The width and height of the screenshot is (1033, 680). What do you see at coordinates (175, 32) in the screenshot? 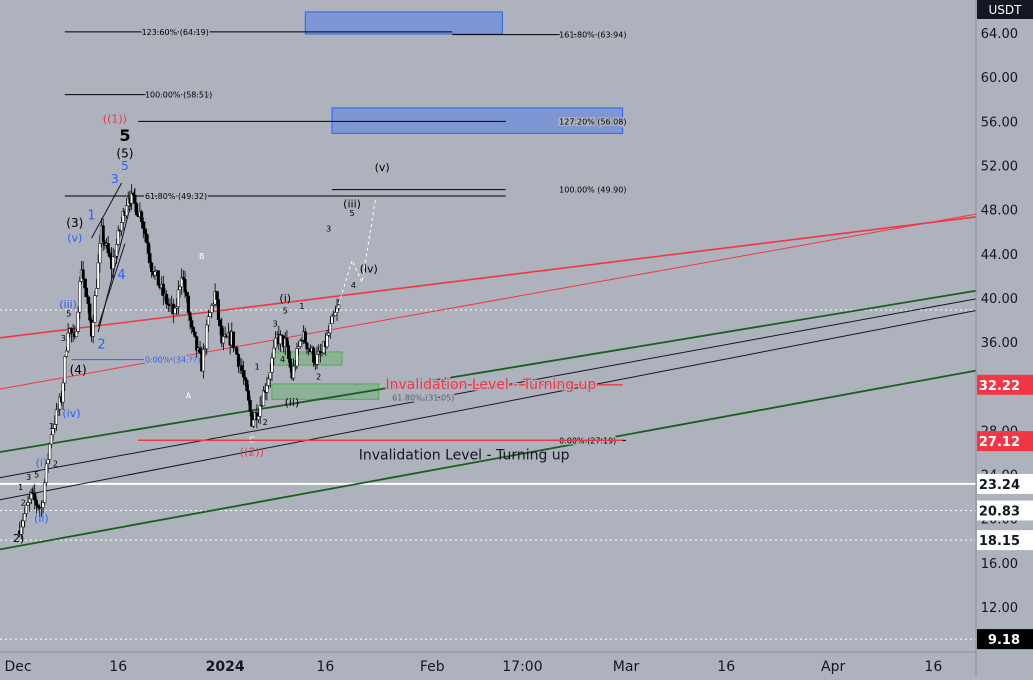
I see `fib-label: 123.60% (64.19)` at bounding box center [175, 32].